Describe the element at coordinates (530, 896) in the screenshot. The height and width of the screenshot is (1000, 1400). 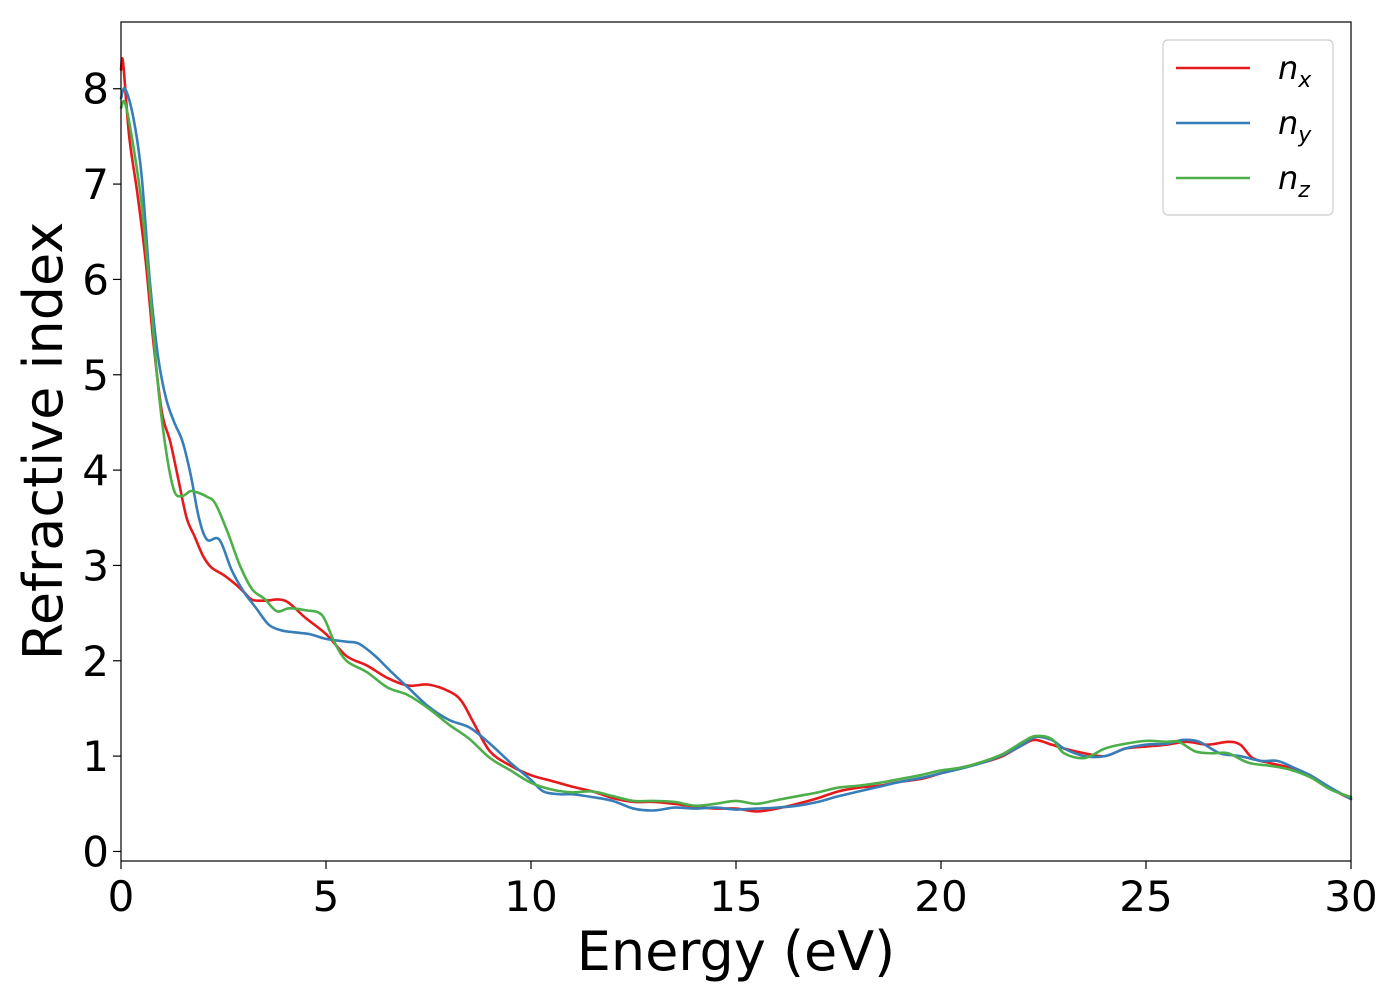
I see `x-tick-label: 10` at that location.